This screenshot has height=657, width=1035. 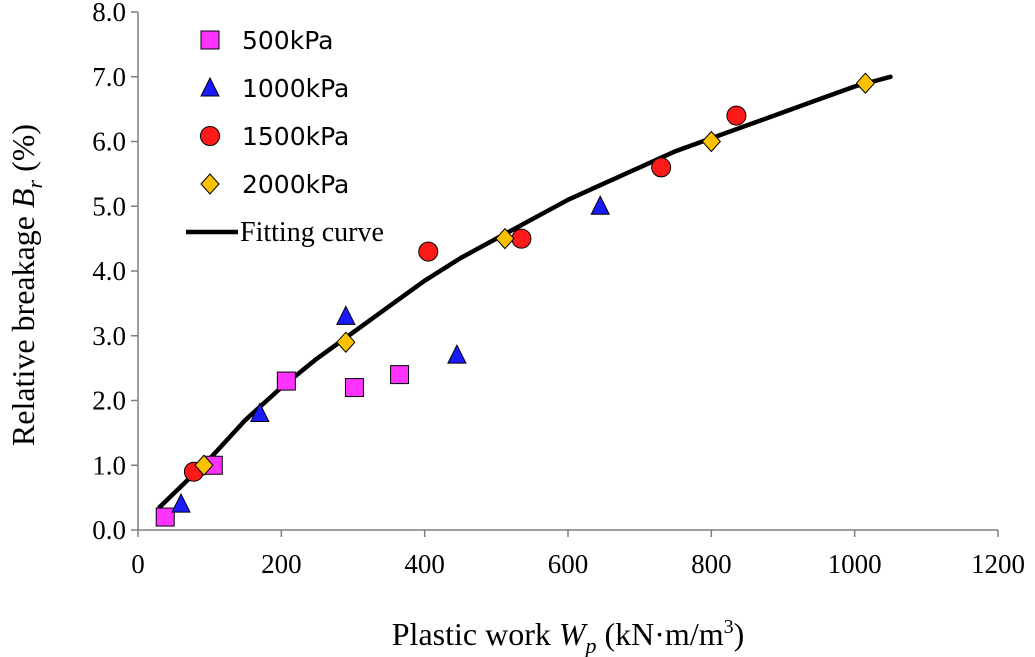 I want to click on y-tick-label: 1.0, so click(x=109, y=465).